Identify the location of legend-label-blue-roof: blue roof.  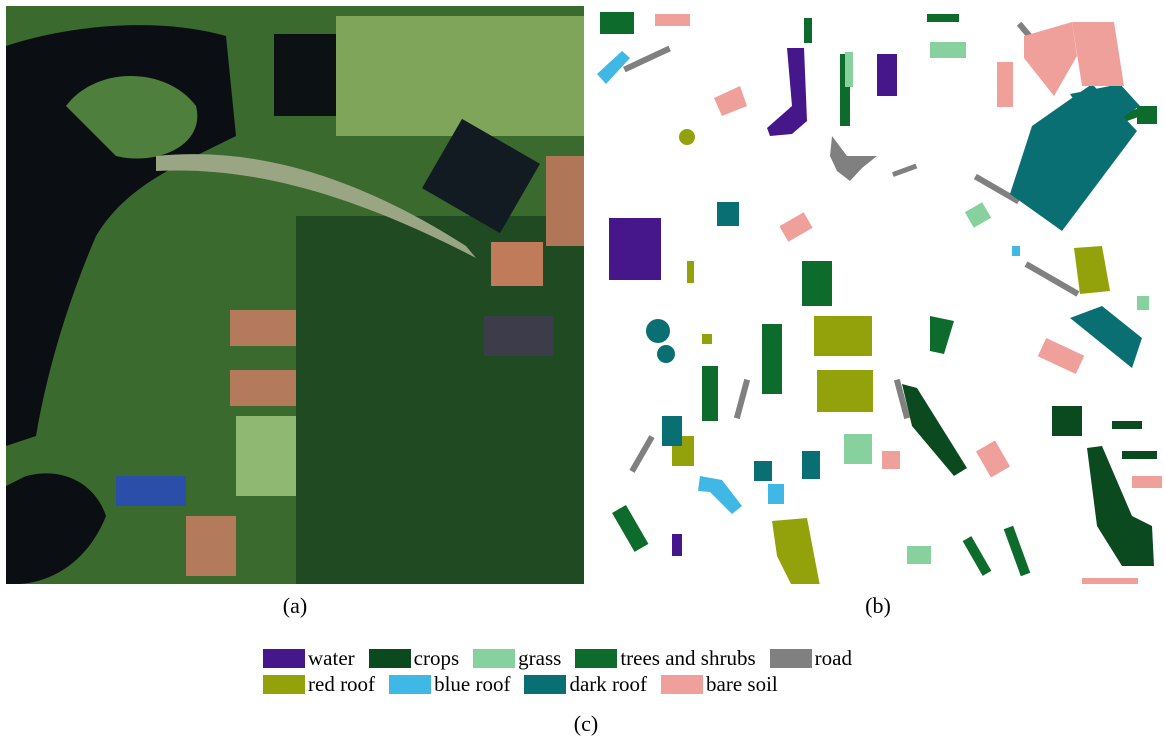
(472, 683).